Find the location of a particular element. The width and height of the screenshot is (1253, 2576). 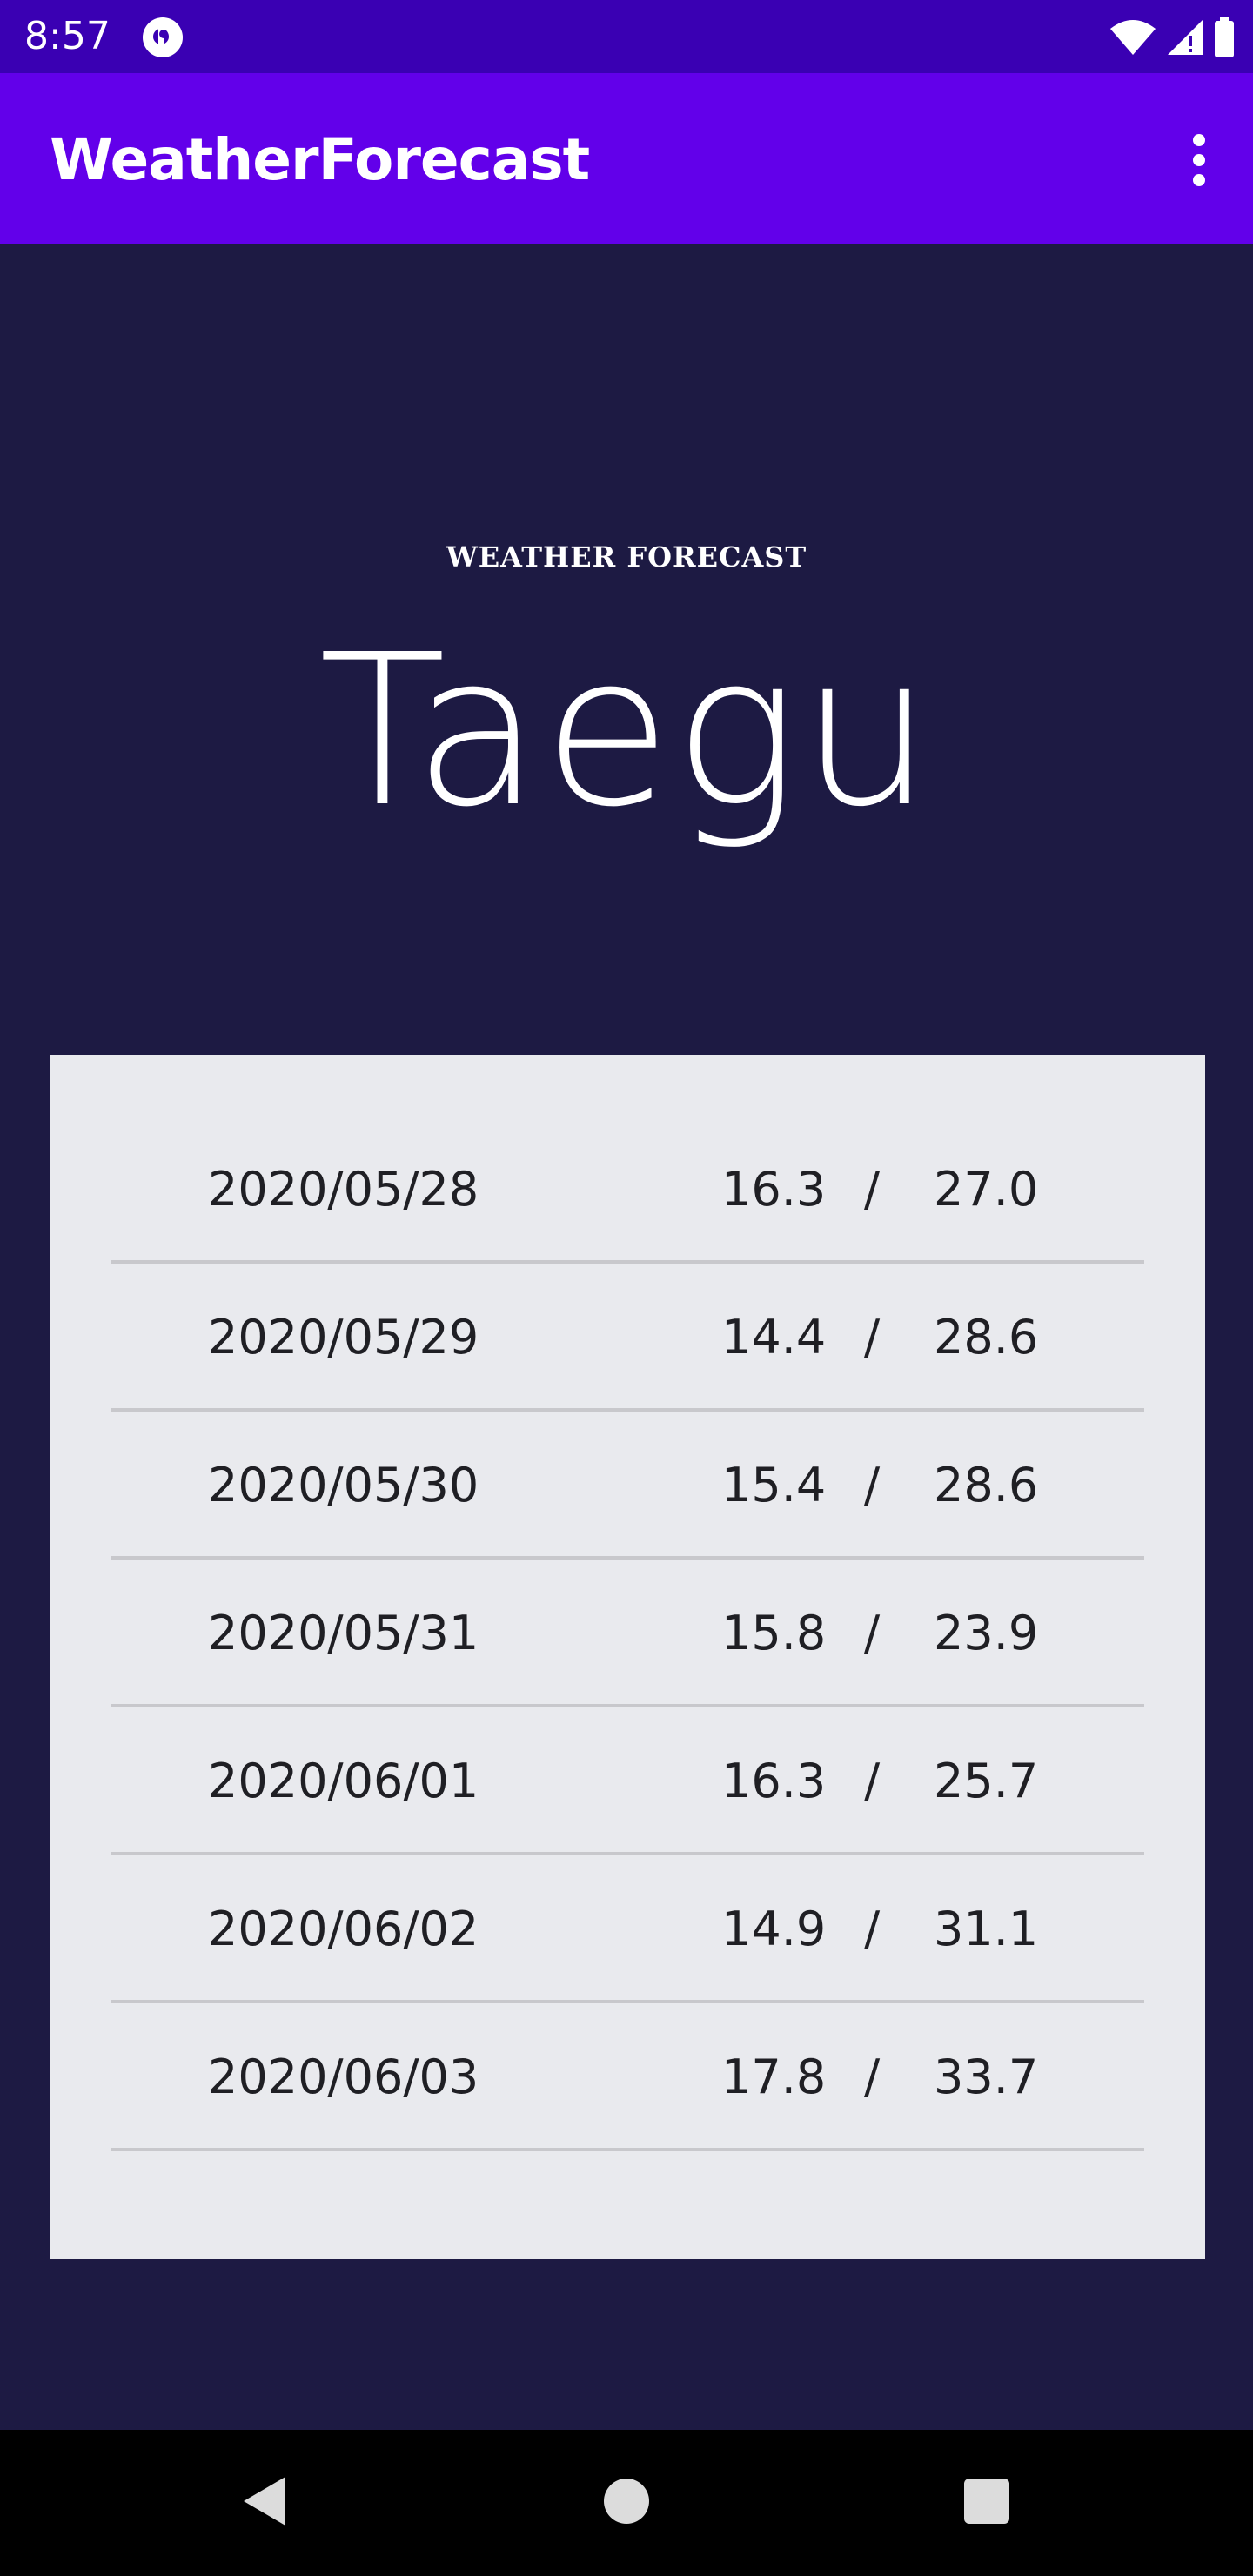

app-bar: WeatherForecast is located at coordinates (626, 158).